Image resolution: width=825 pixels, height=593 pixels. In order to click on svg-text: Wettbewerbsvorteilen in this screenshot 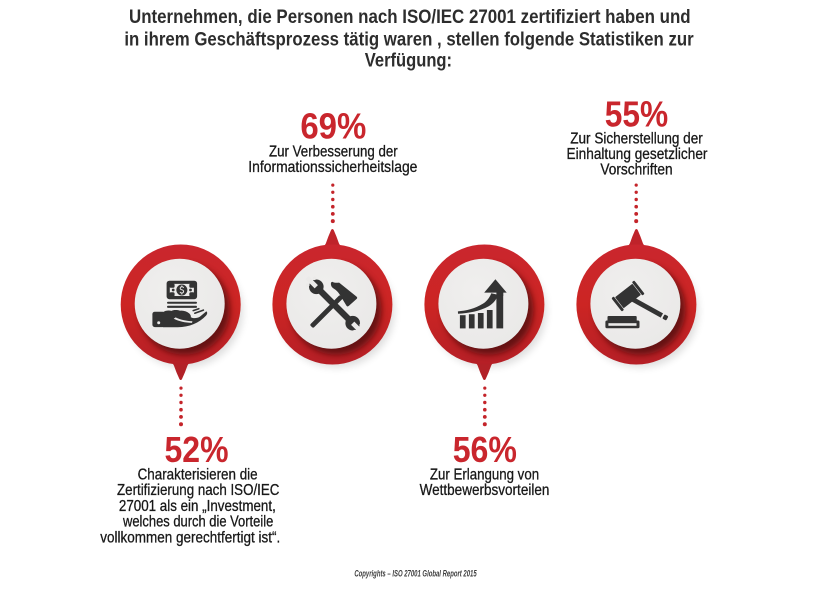, I will do `click(485, 490)`.